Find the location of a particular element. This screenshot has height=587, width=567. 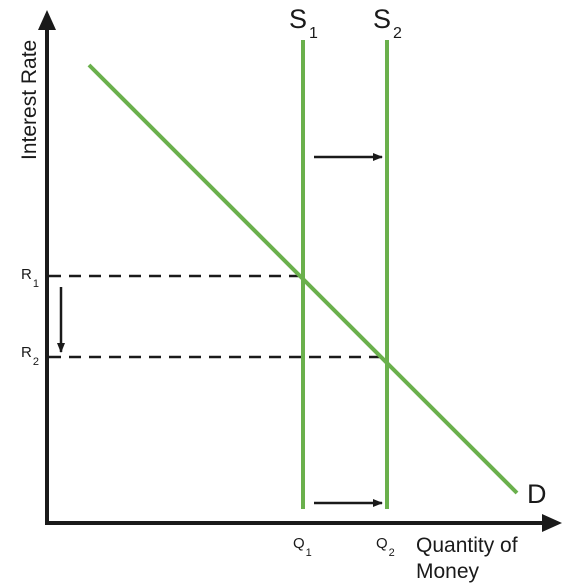

x-axis-label-line1: Quantity of is located at coordinates (467, 545).